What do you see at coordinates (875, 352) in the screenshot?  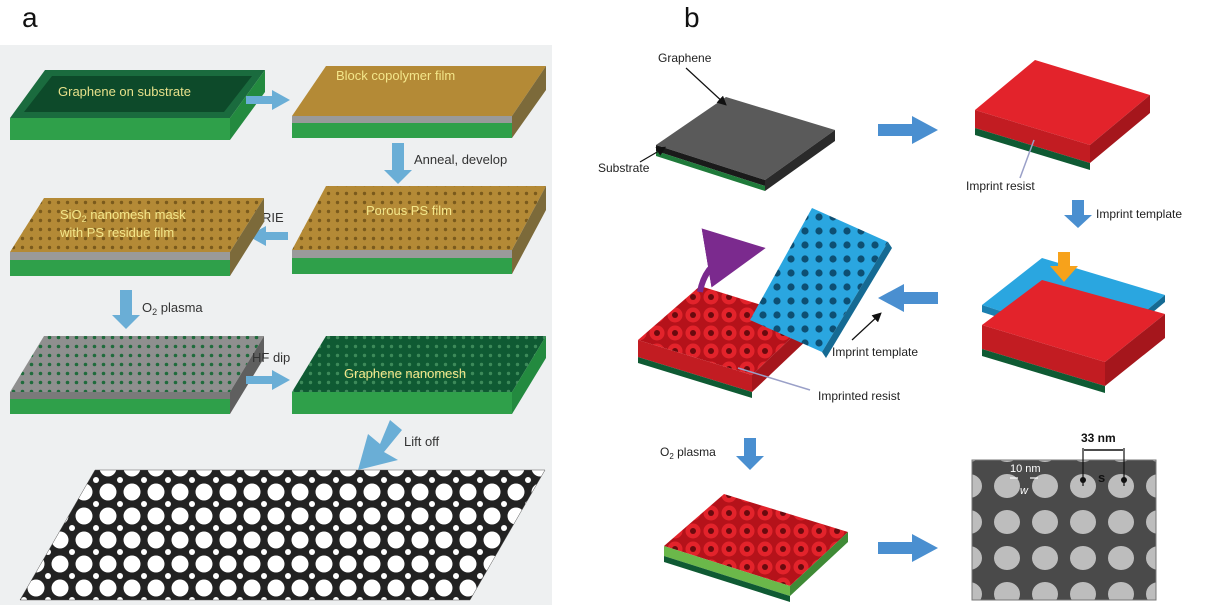 I see `label-imprint-template: Imprint template` at bounding box center [875, 352].